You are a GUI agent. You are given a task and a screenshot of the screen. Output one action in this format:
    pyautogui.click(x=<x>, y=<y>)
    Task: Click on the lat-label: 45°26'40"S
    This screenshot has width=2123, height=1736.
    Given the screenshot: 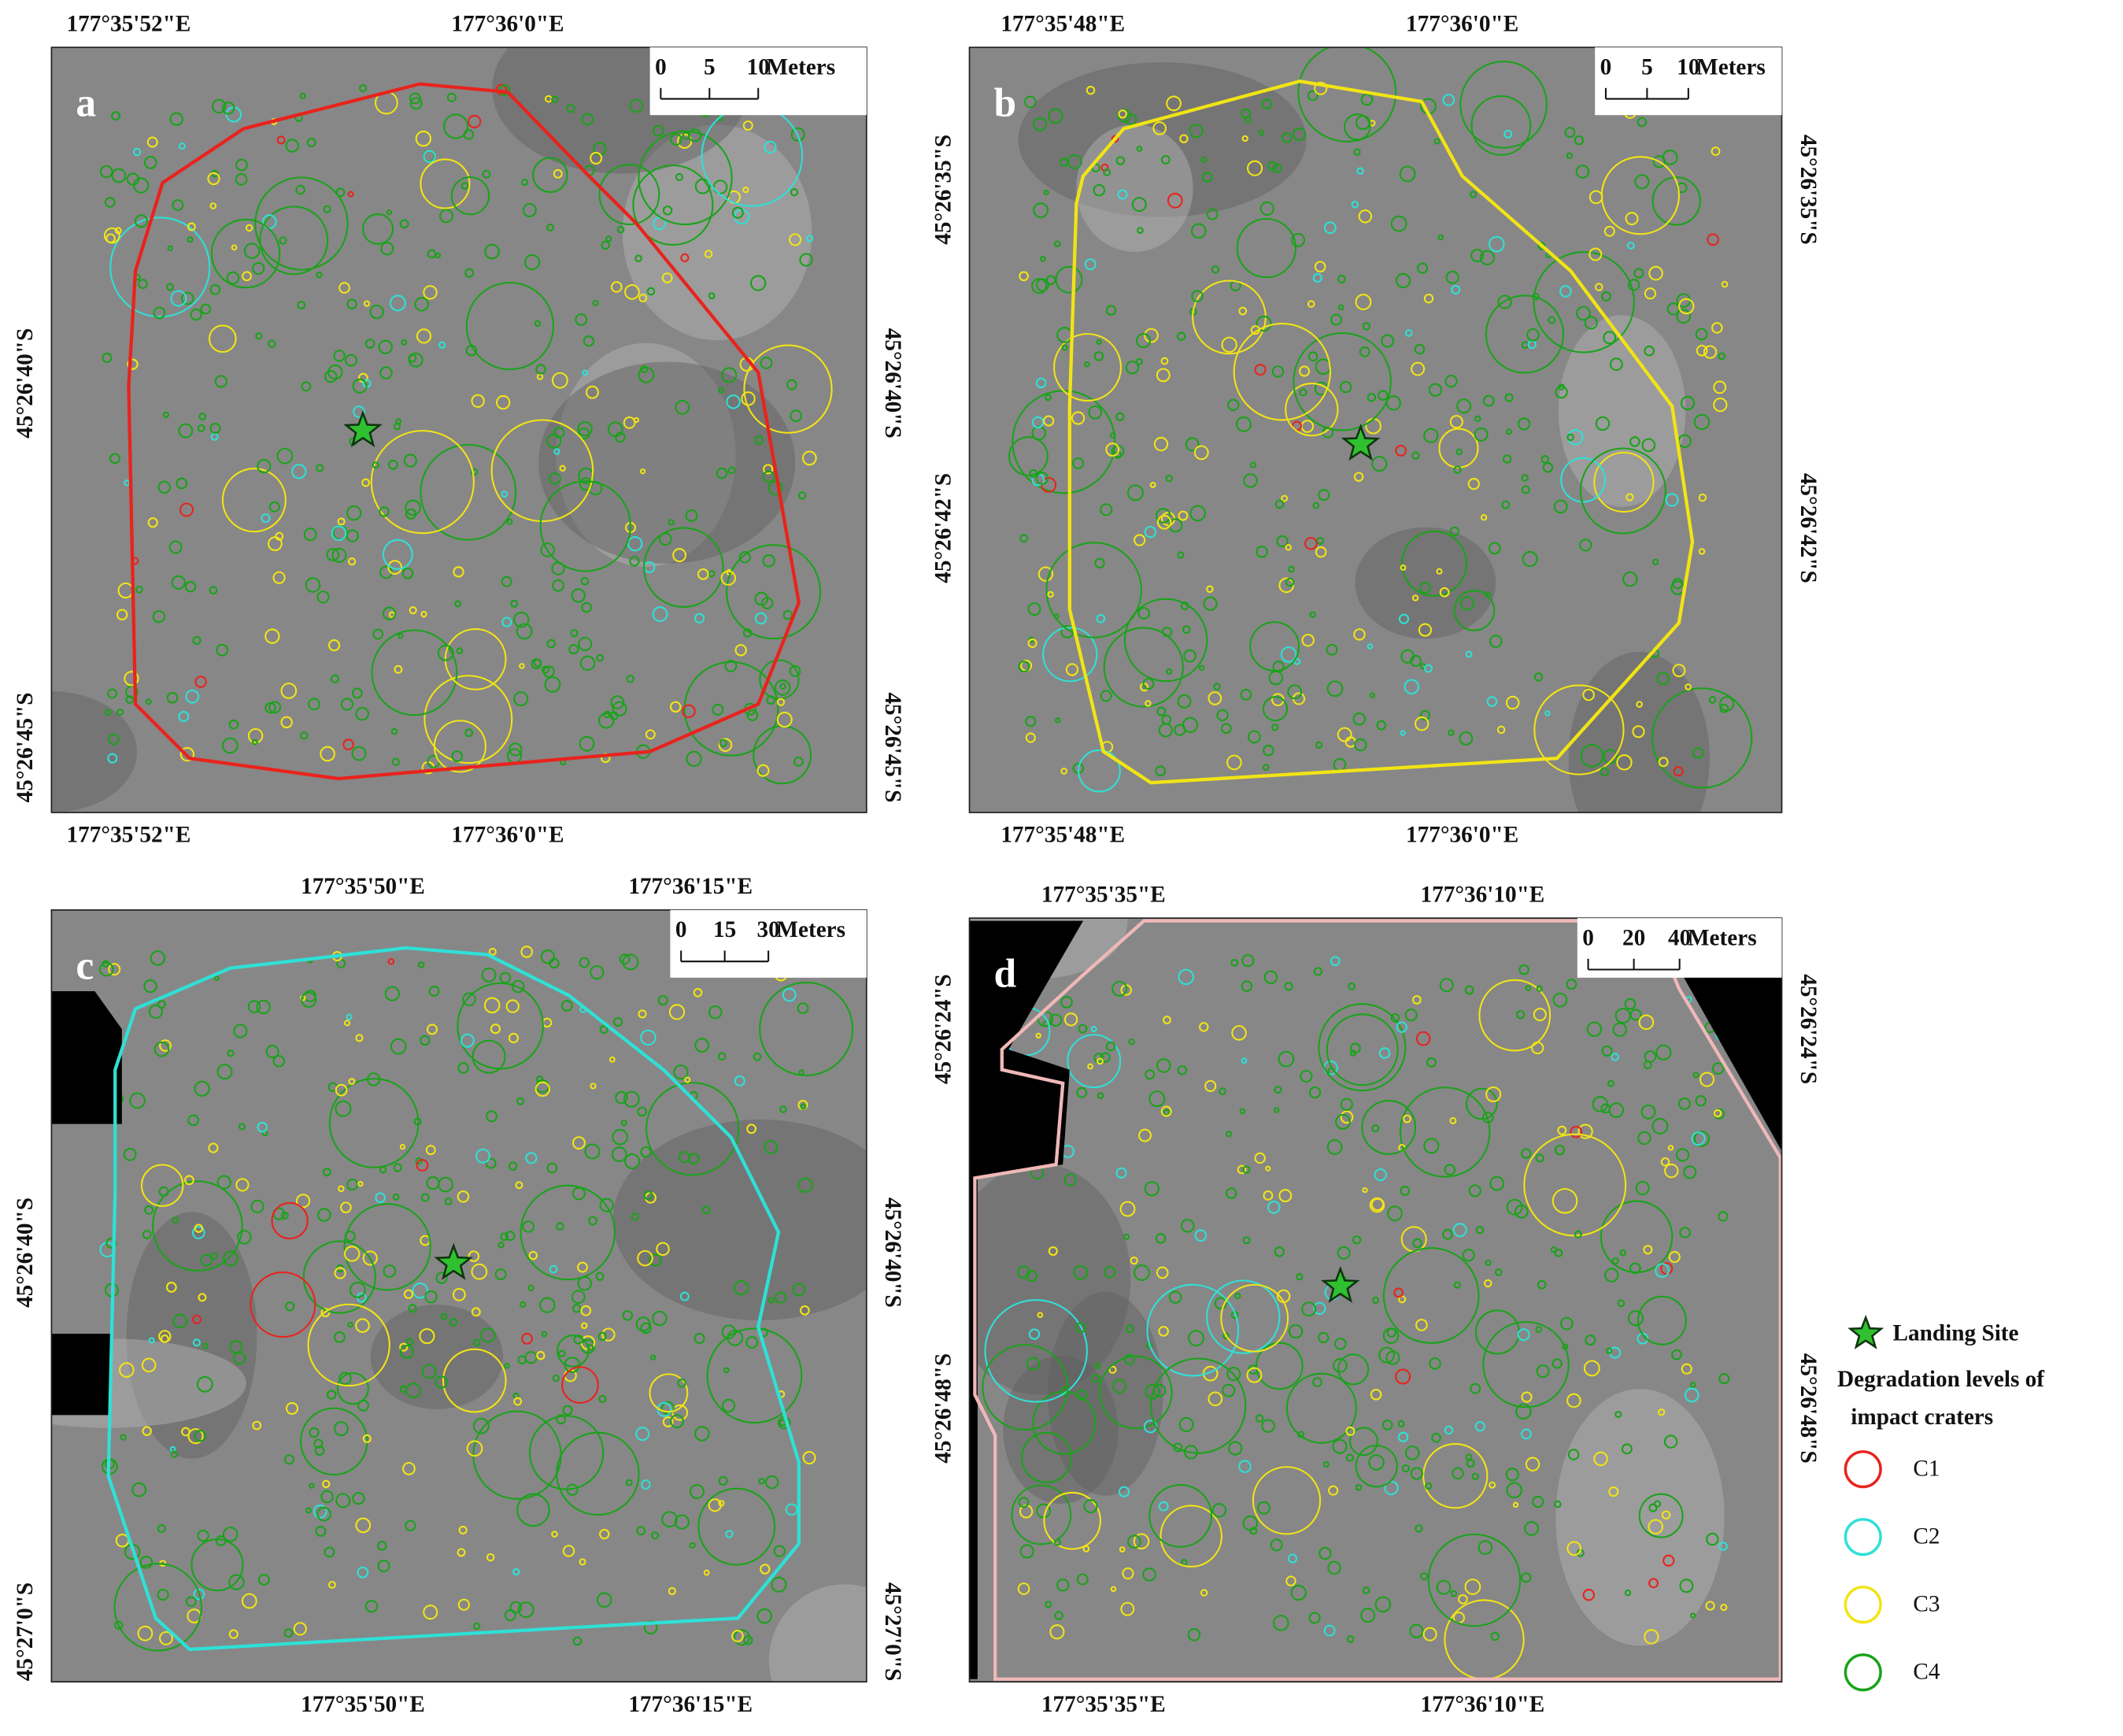 What is the action you would take?
    pyautogui.click(x=892, y=1252)
    